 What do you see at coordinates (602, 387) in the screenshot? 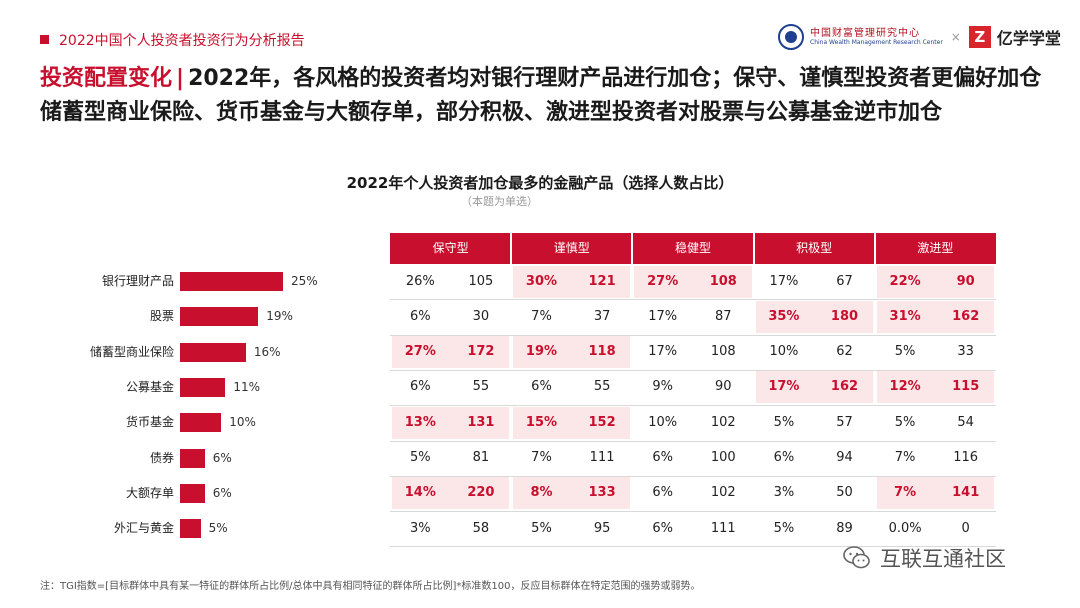
I see `table-cell-tgi: 55` at bounding box center [602, 387].